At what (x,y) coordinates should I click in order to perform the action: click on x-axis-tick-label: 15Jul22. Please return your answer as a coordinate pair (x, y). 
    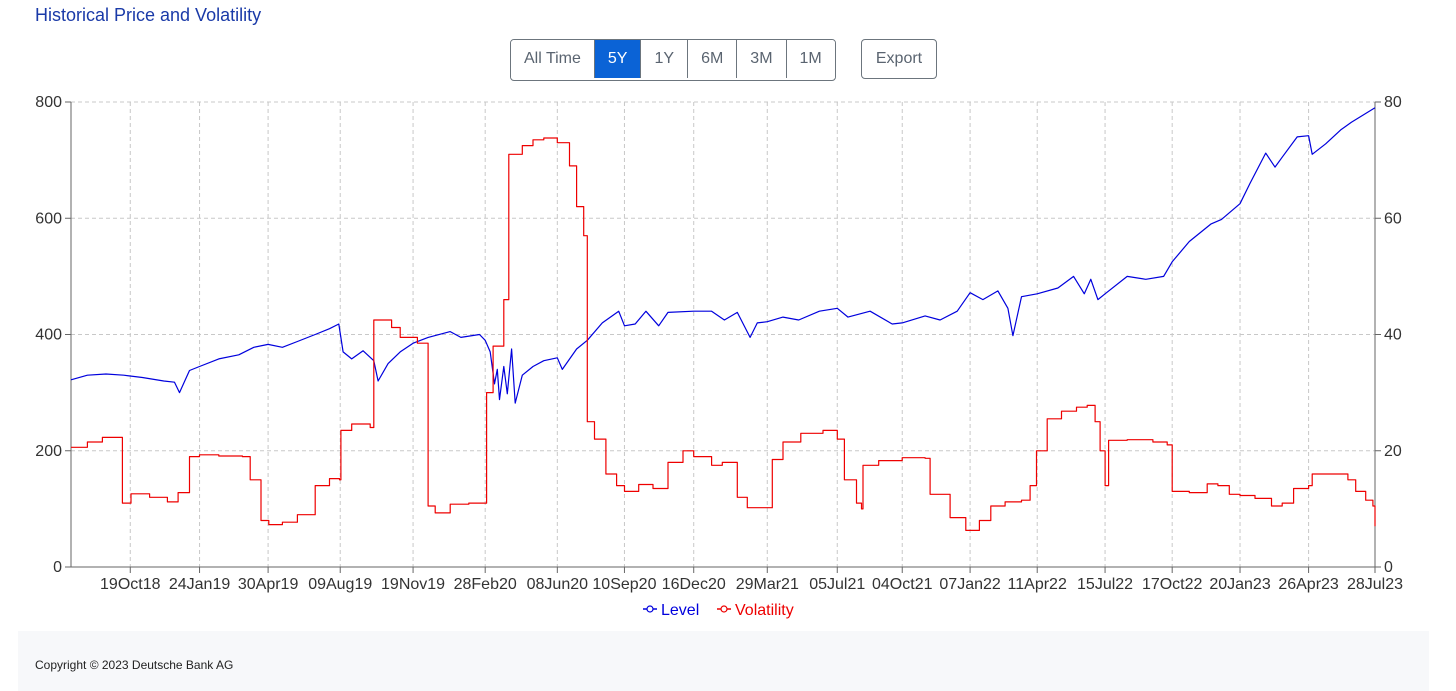
    Looking at the image, I should click on (1105, 584).